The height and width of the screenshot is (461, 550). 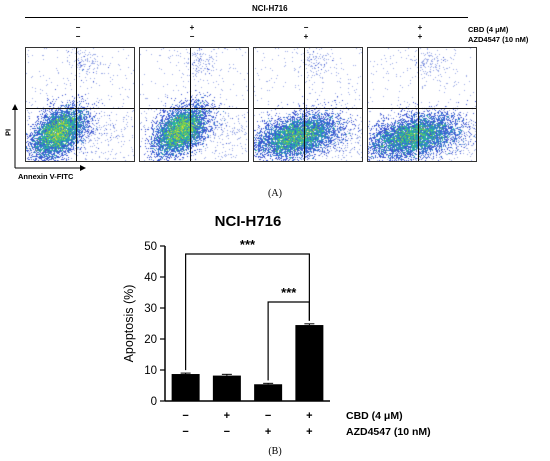 What do you see at coordinates (420, 36) in the screenshot?
I see `azd-sign-4: +` at bounding box center [420, 36].